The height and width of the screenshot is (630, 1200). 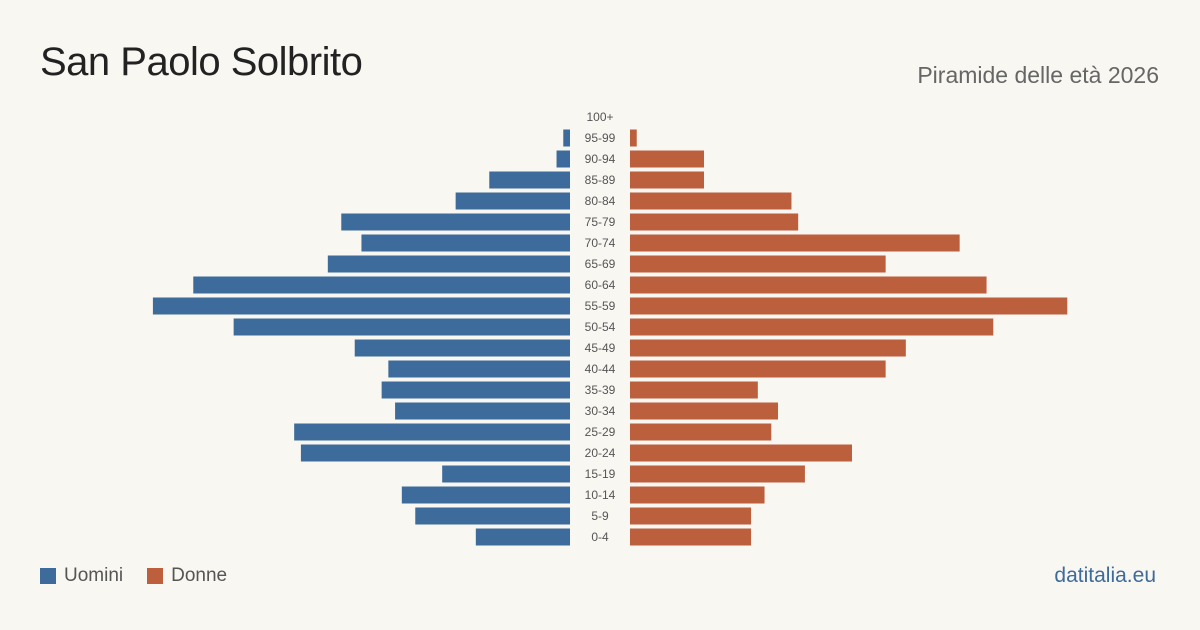 I want to click on age-label: 55-59, so click(x=600, y=306).